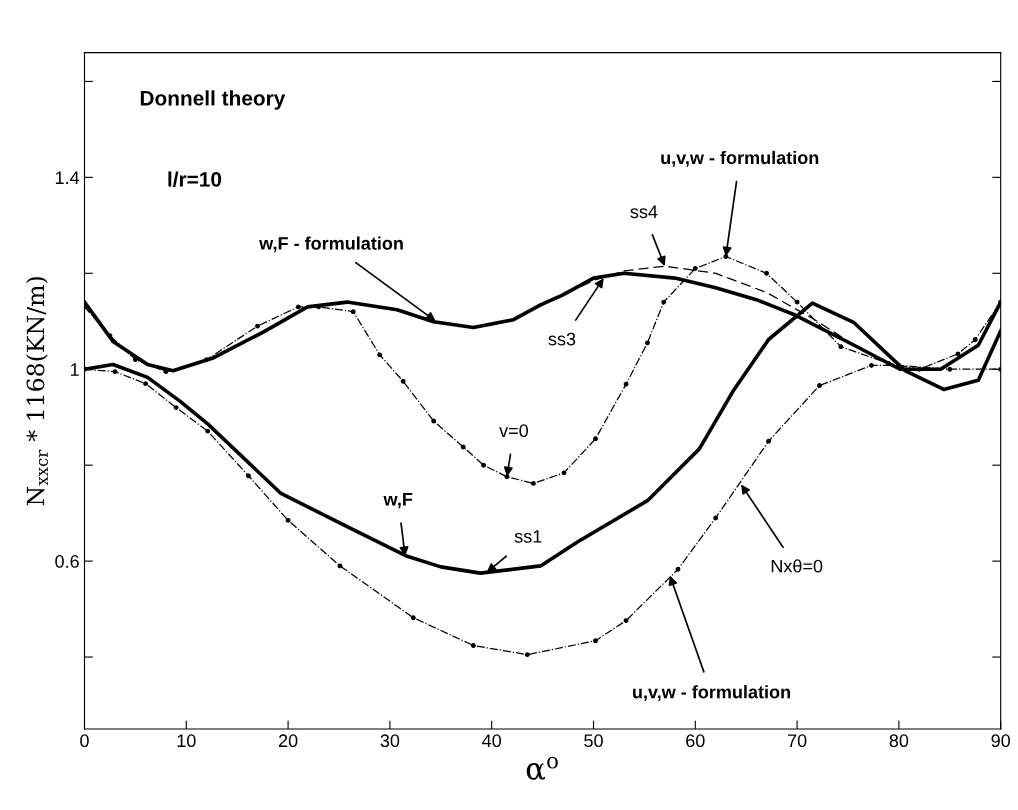  I want to click on y-tick-label: 1.4, so click(67, 177).